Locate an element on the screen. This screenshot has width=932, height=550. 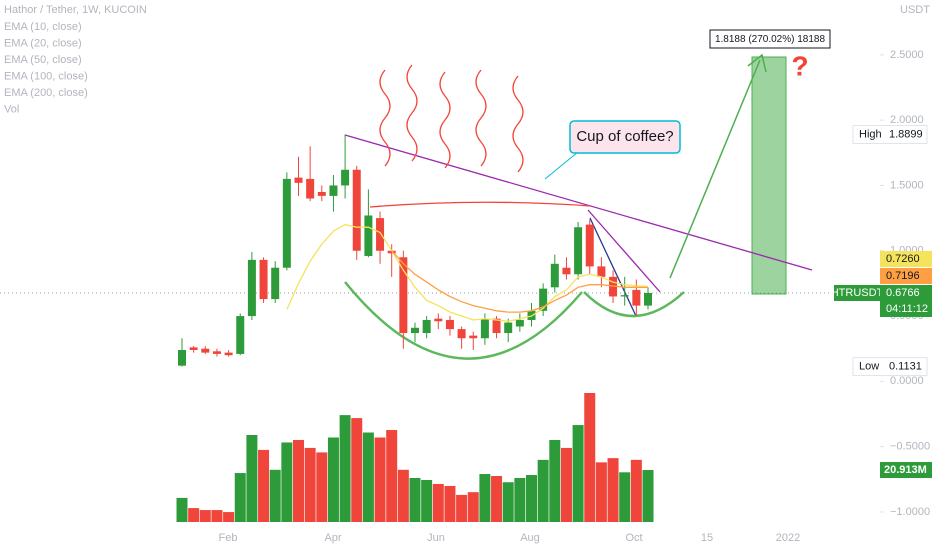
ema-badge-label: 0.7260 is located at coordinates (903, 259).